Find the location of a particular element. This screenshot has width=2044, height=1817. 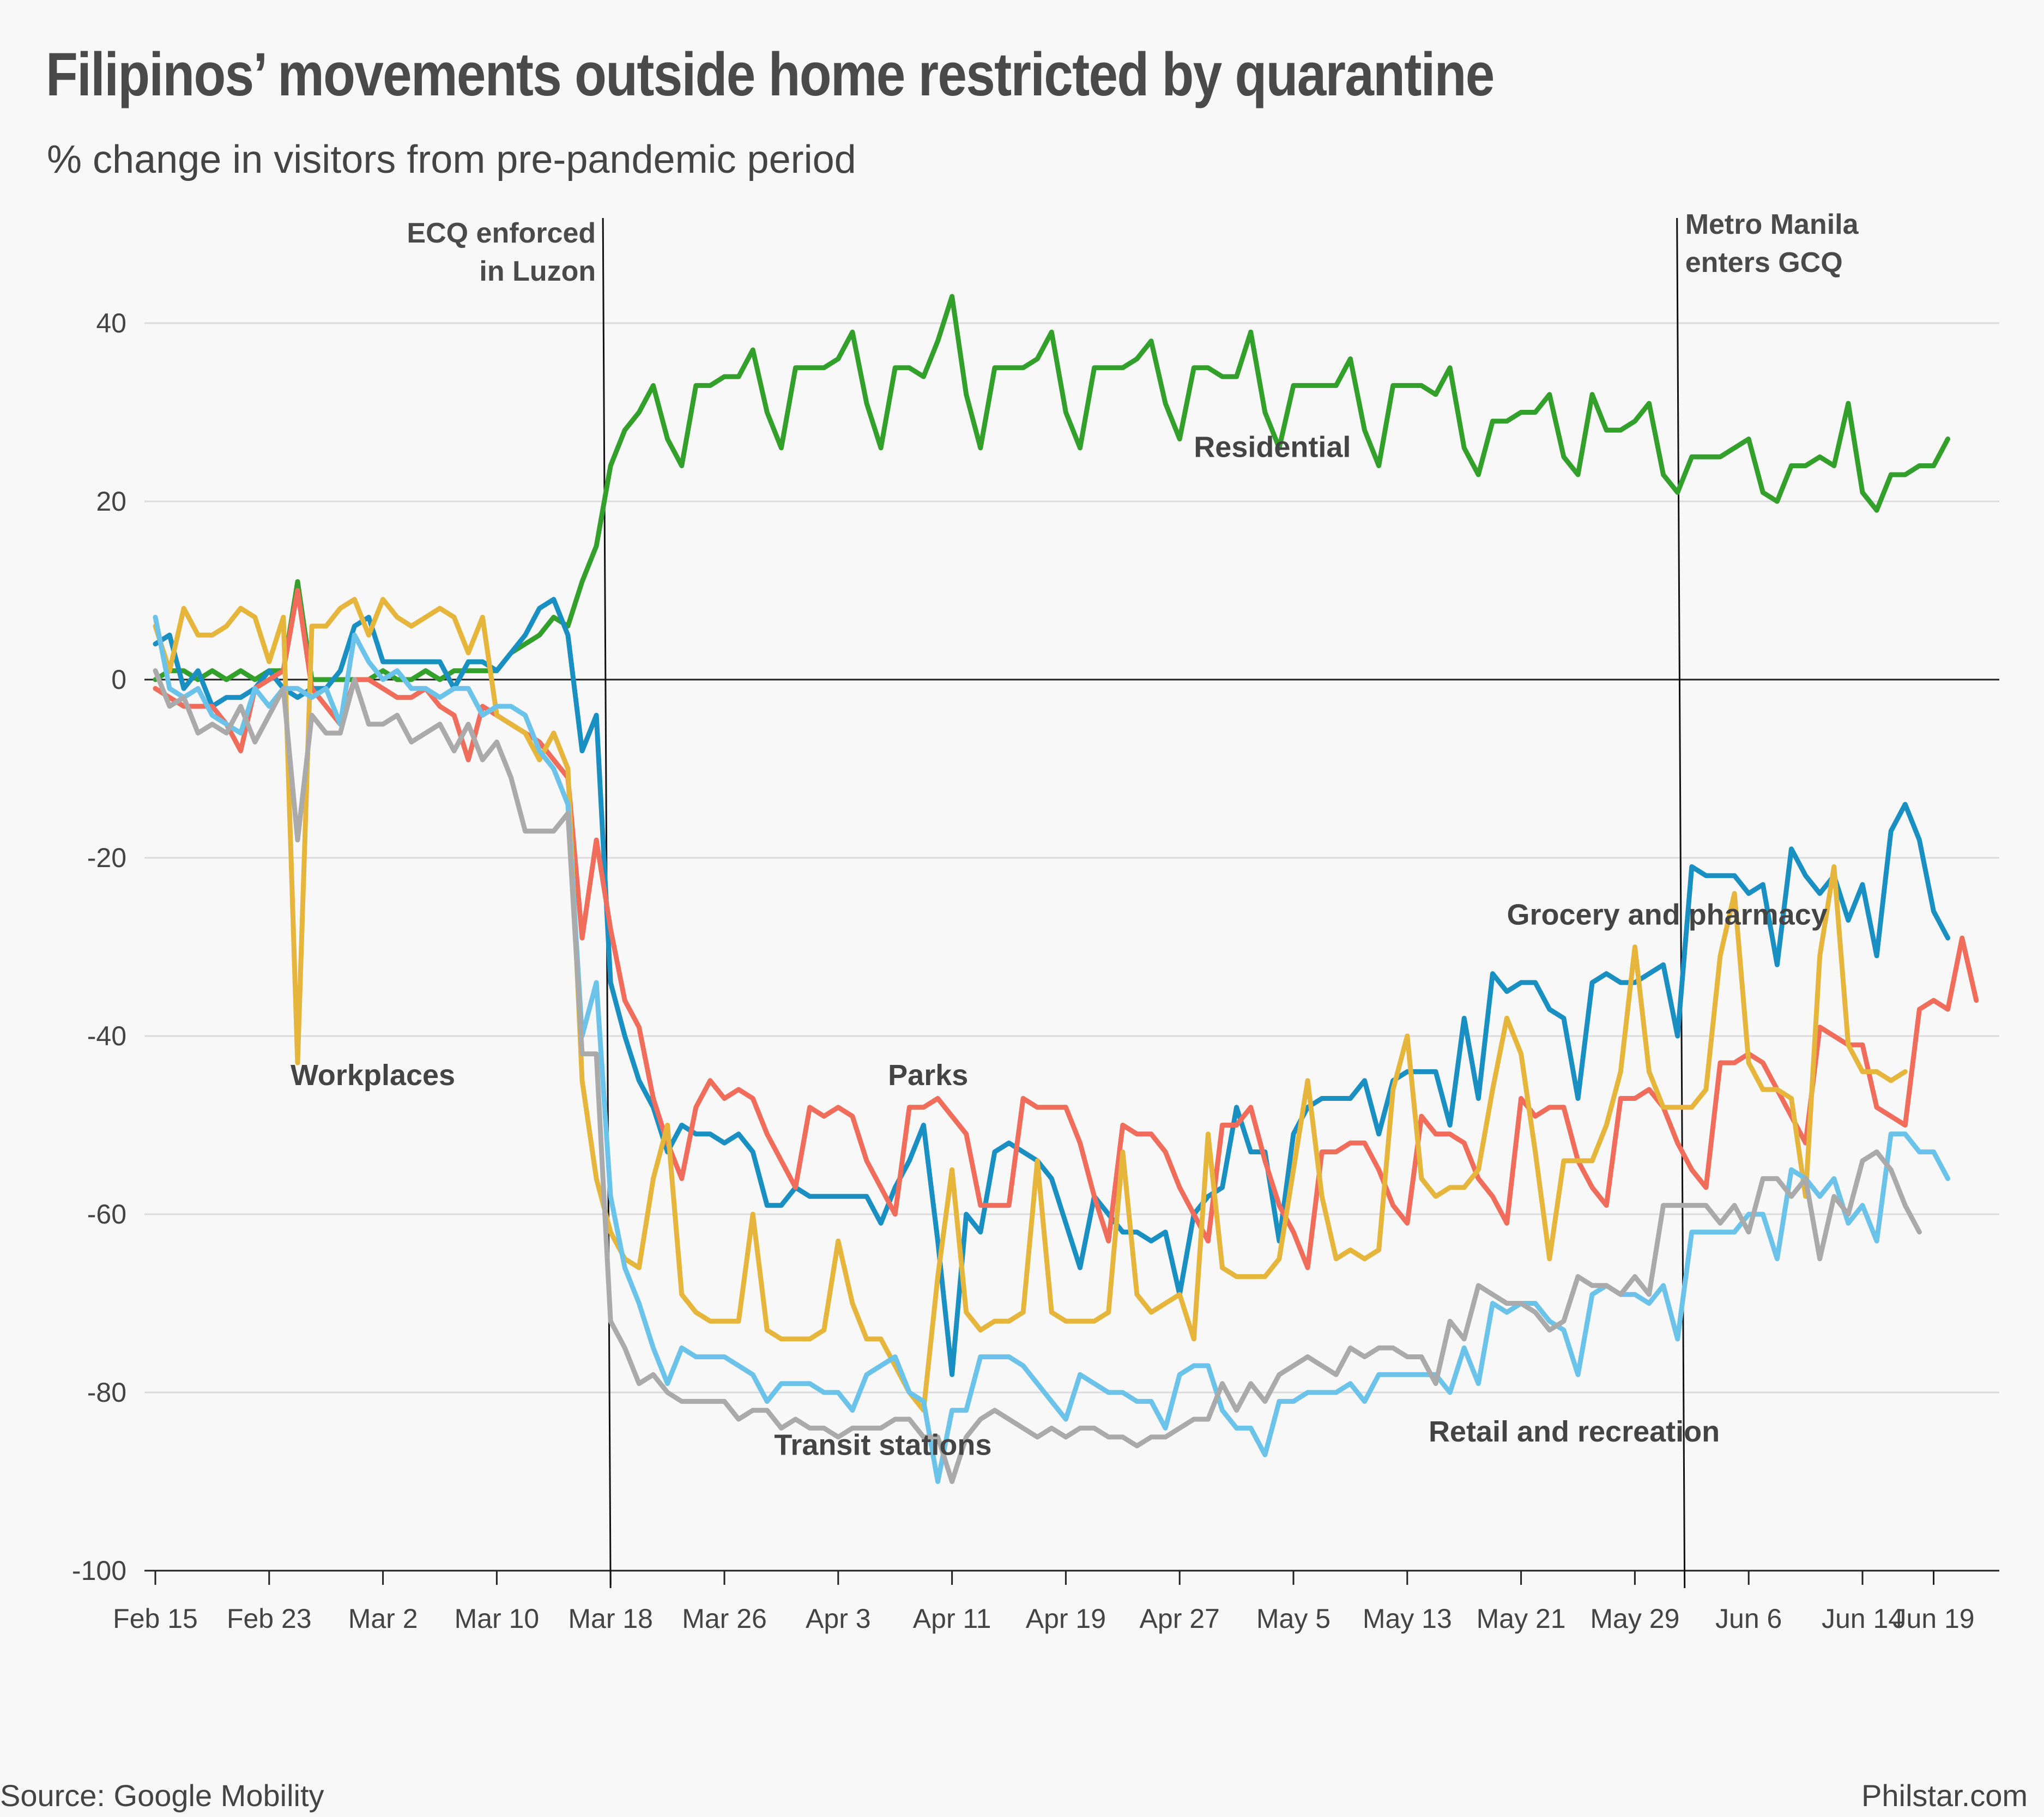

y-tick-label: 20 is located at coordinates (111, 502).